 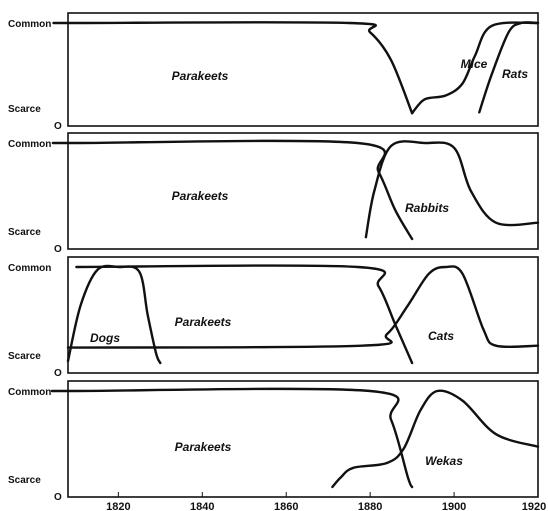 I want to click on x-tick-label: 1920, so click(x=534, y=506).